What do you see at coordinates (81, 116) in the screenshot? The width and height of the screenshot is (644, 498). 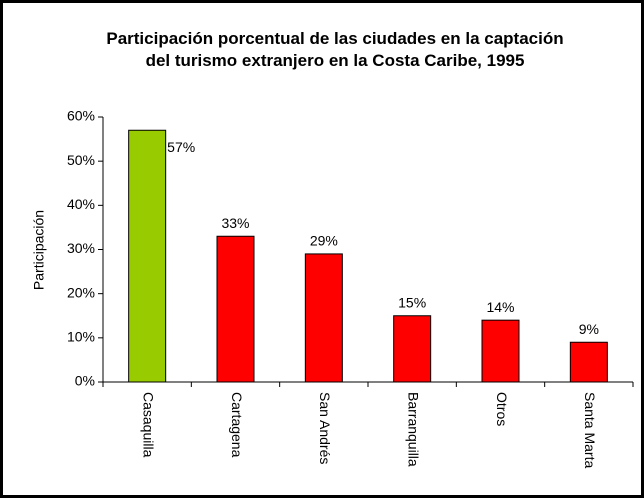 I see `y-tick-label: 60%` at bounding box center [81, 116].